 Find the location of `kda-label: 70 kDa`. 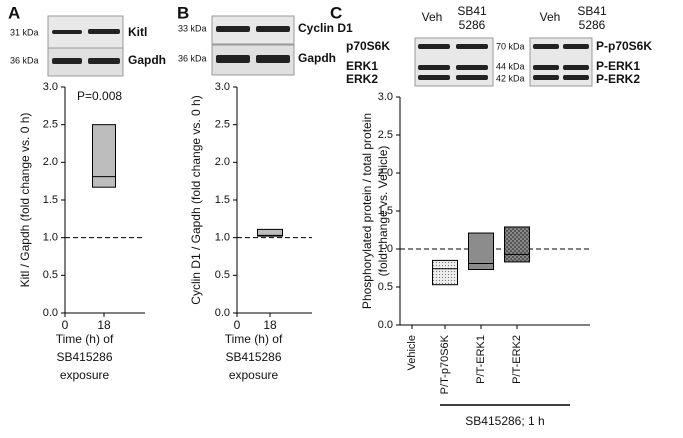

kda-label: 70 kDa is located at coordinates (510, 46).